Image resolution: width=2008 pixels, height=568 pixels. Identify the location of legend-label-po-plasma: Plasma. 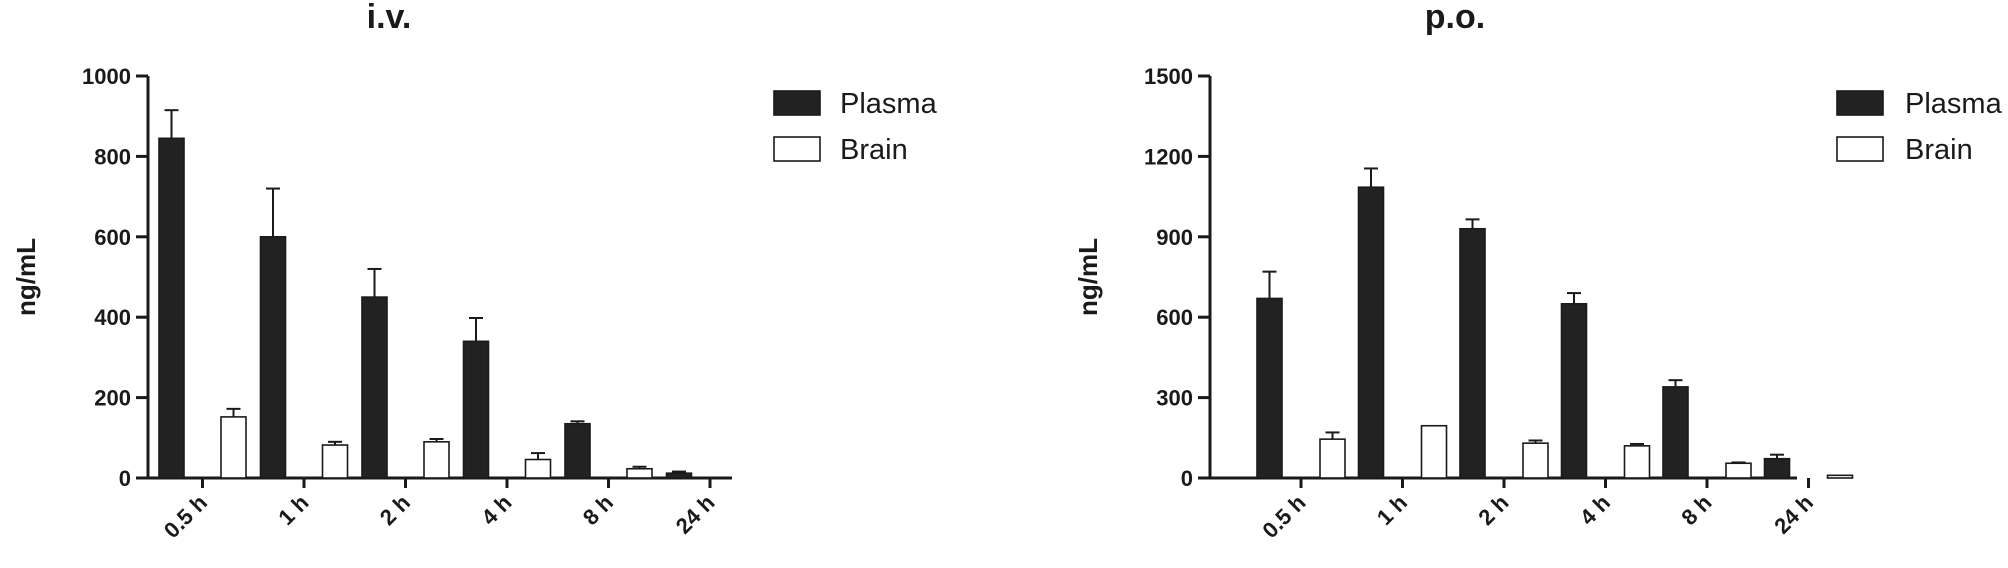
(1954, 104).